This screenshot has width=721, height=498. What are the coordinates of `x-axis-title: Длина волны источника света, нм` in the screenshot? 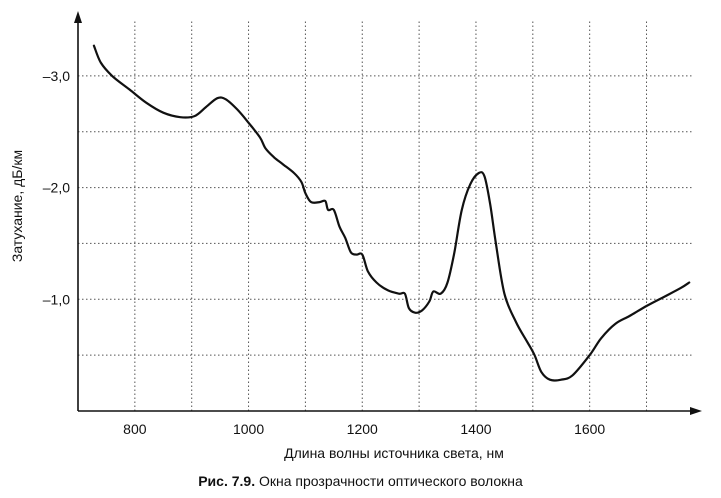 It's located at (394, 453).